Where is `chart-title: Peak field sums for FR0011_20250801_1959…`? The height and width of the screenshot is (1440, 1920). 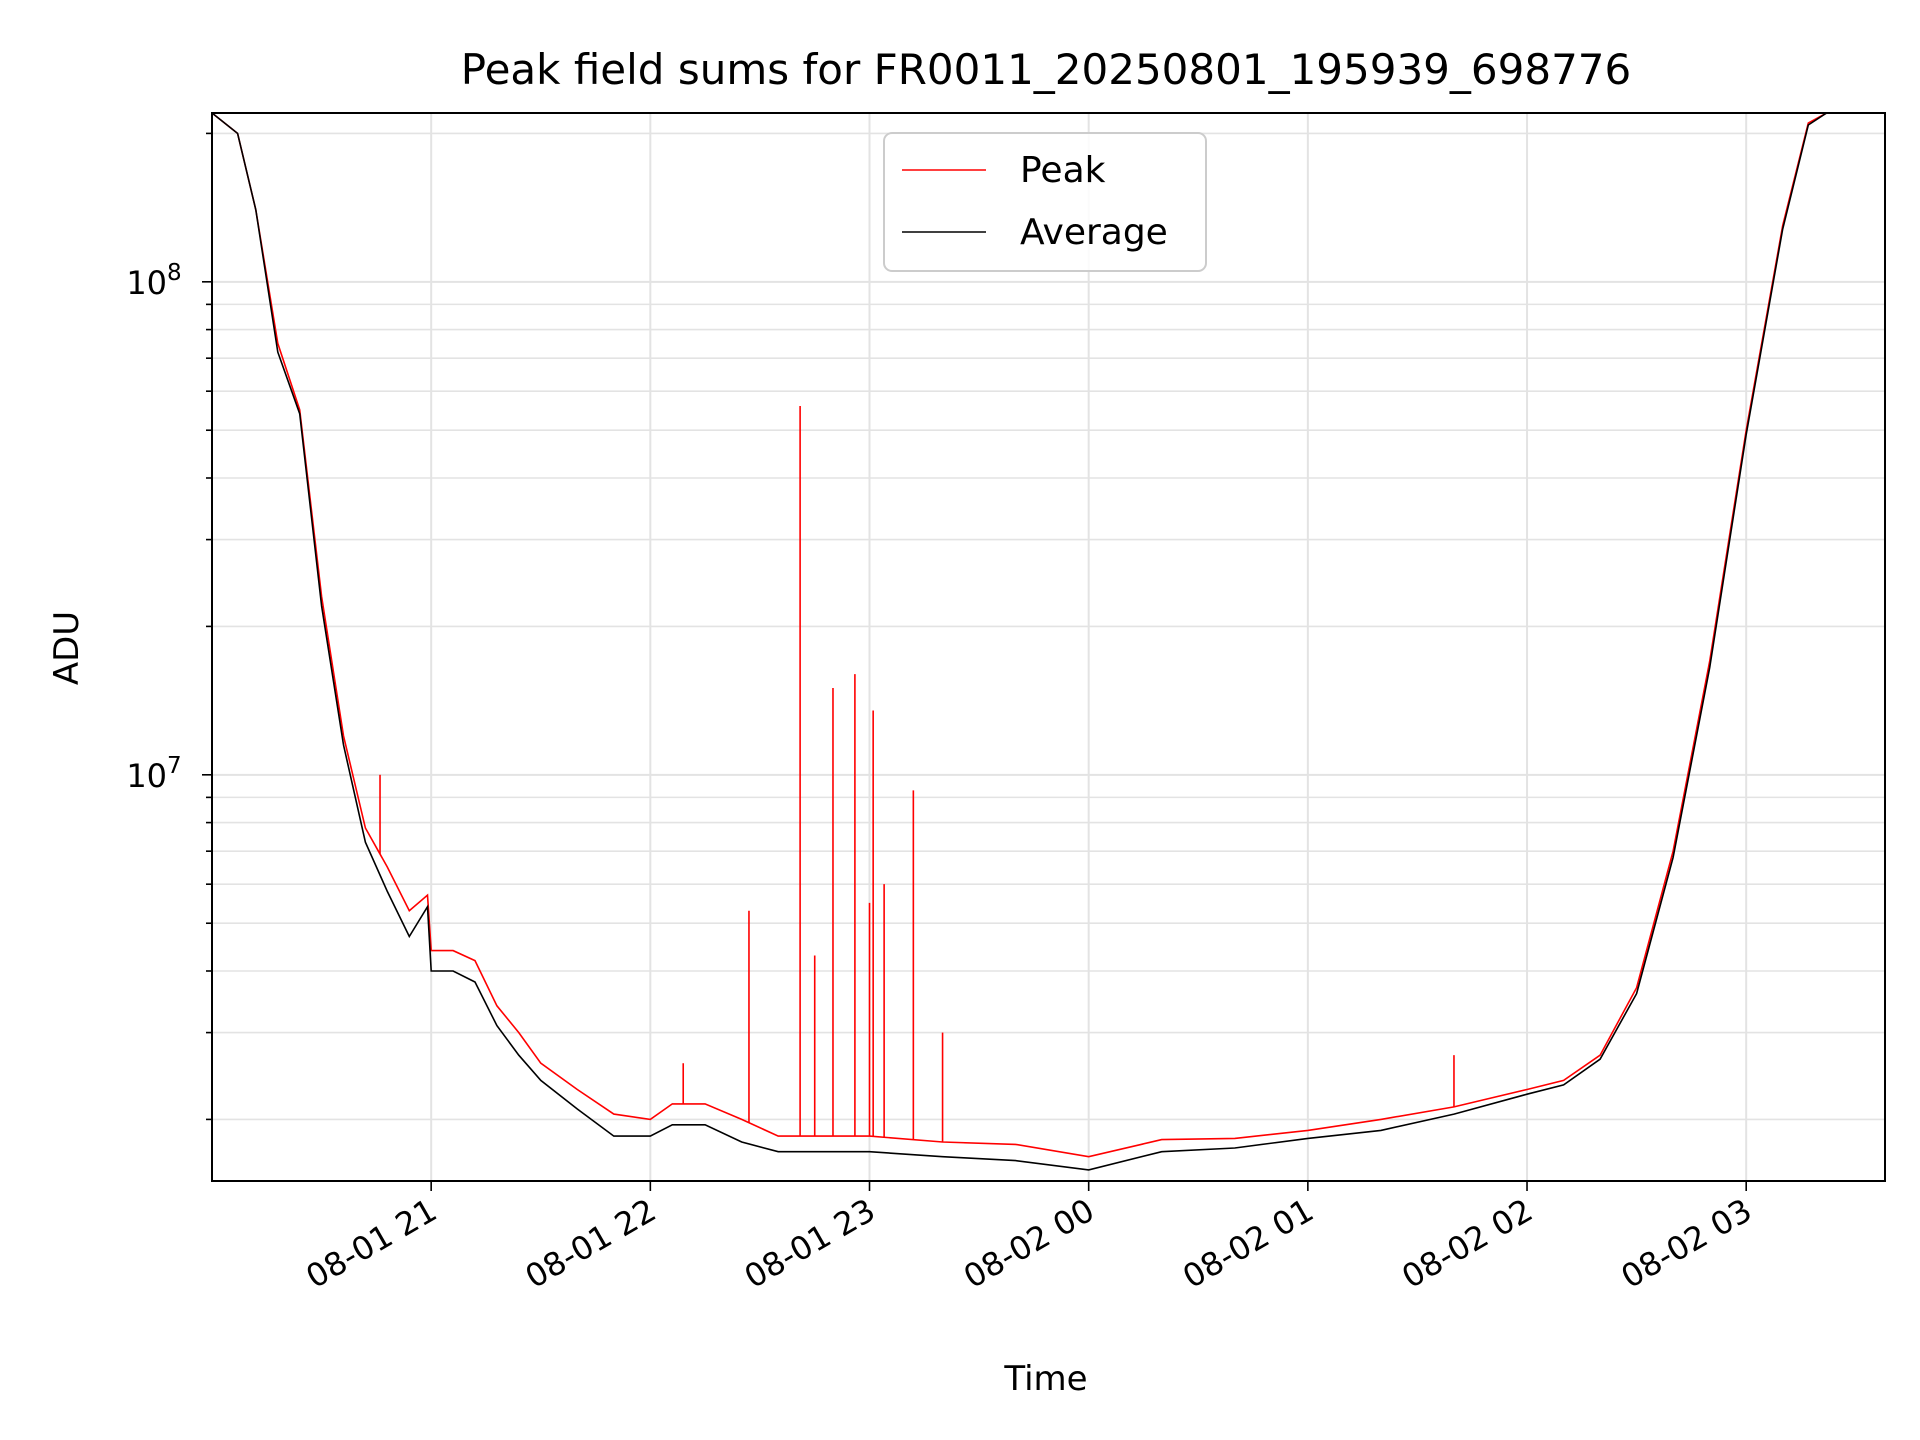 chart-title: Peak field sums for FR0011_20250801_1959… is located at coordinates (1046, 69).